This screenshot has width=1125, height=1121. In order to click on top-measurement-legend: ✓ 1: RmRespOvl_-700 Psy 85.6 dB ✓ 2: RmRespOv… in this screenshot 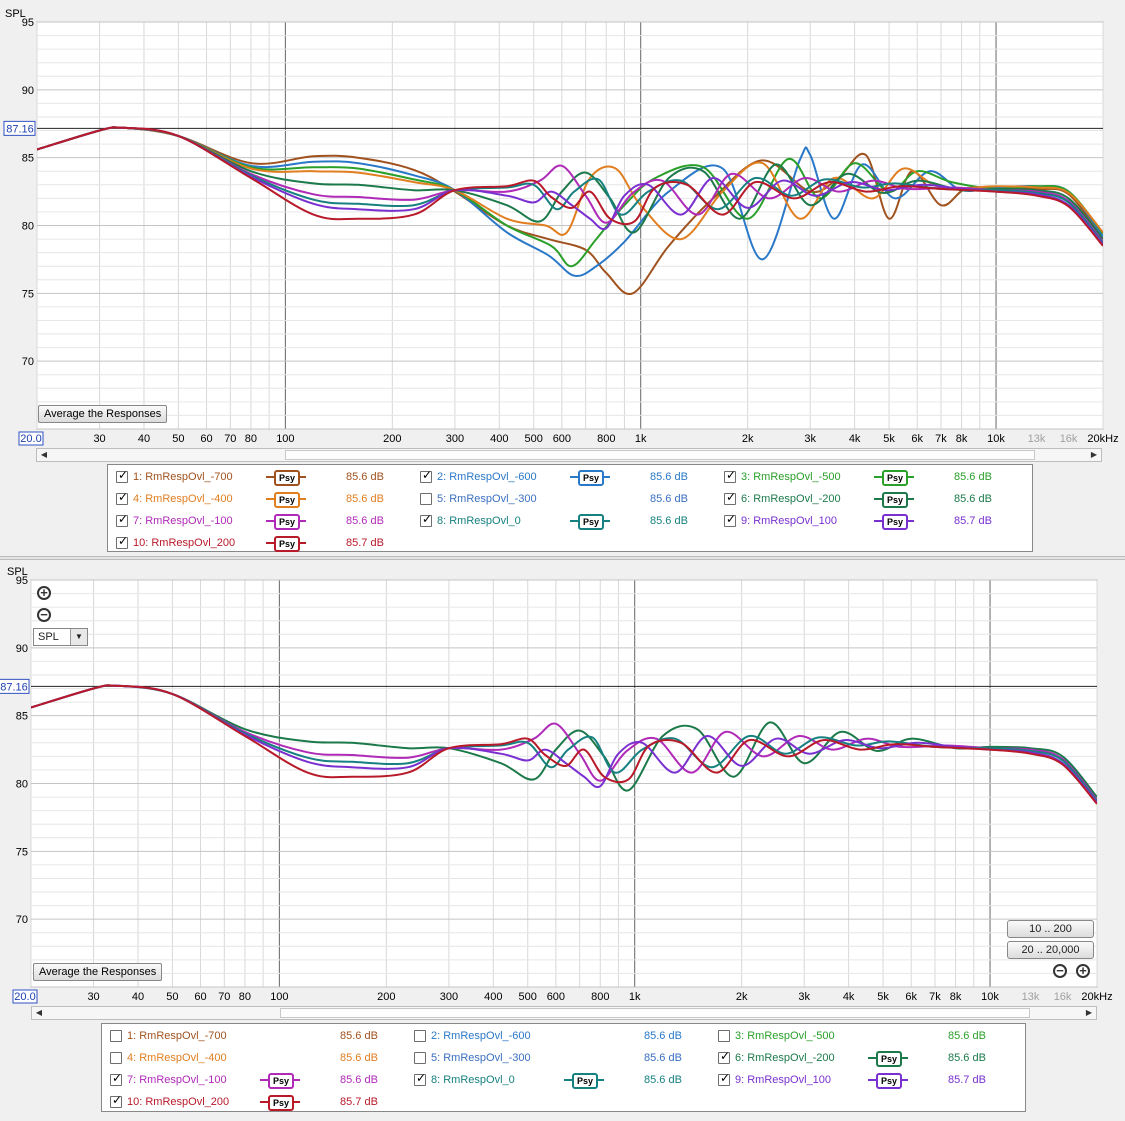, I will do `click(570, 508)`.